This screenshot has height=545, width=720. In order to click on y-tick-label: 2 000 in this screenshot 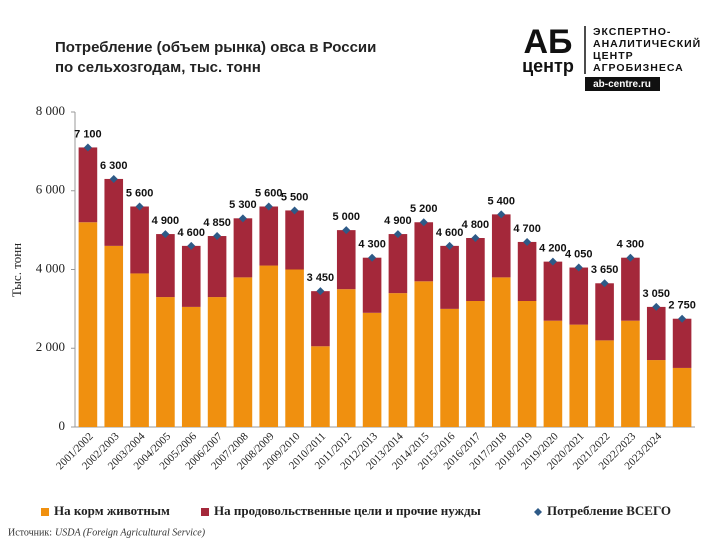, I will do `click(50, 346)`.